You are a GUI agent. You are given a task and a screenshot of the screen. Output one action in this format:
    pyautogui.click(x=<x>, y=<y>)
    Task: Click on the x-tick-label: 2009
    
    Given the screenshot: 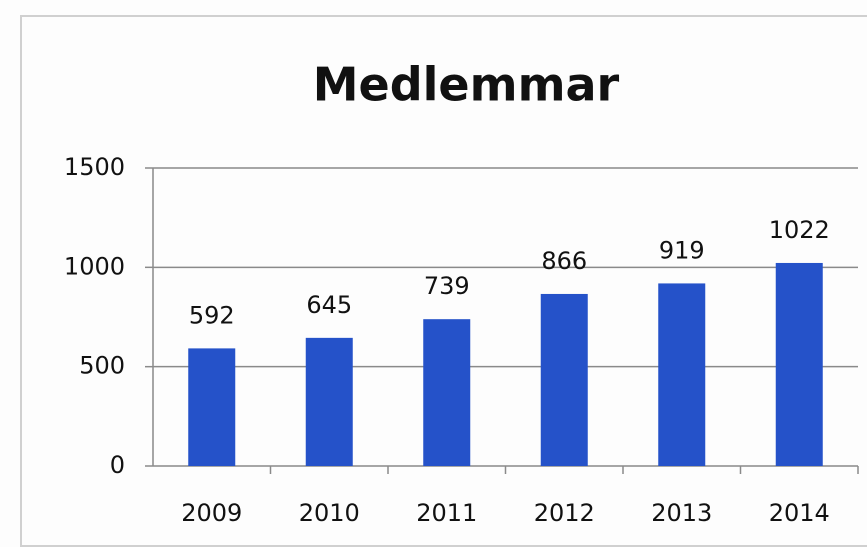 What is the action you would take?
    pyautogui.click(x=211, y=513)
    